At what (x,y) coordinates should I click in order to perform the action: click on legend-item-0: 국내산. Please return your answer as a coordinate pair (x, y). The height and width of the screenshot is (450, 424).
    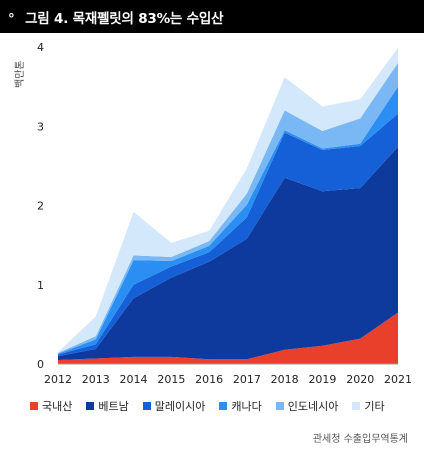
    Looking at the image, I should click on (51, 406).